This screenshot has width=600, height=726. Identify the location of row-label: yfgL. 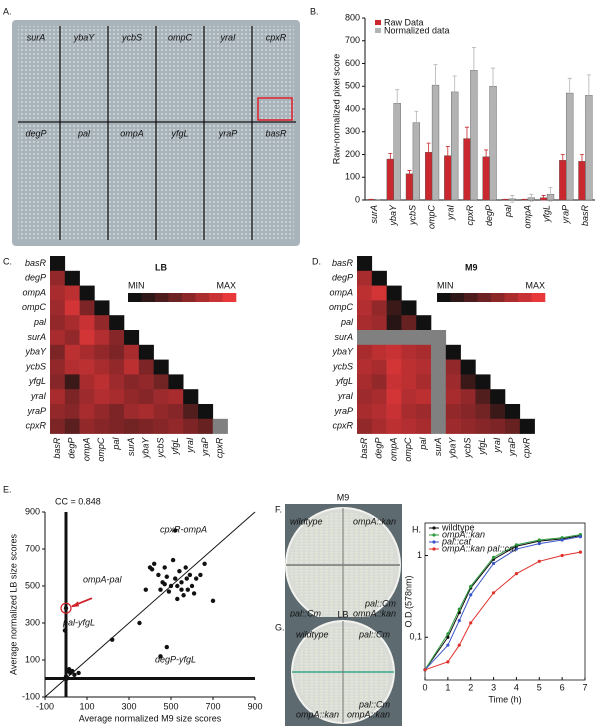
(37, 381).